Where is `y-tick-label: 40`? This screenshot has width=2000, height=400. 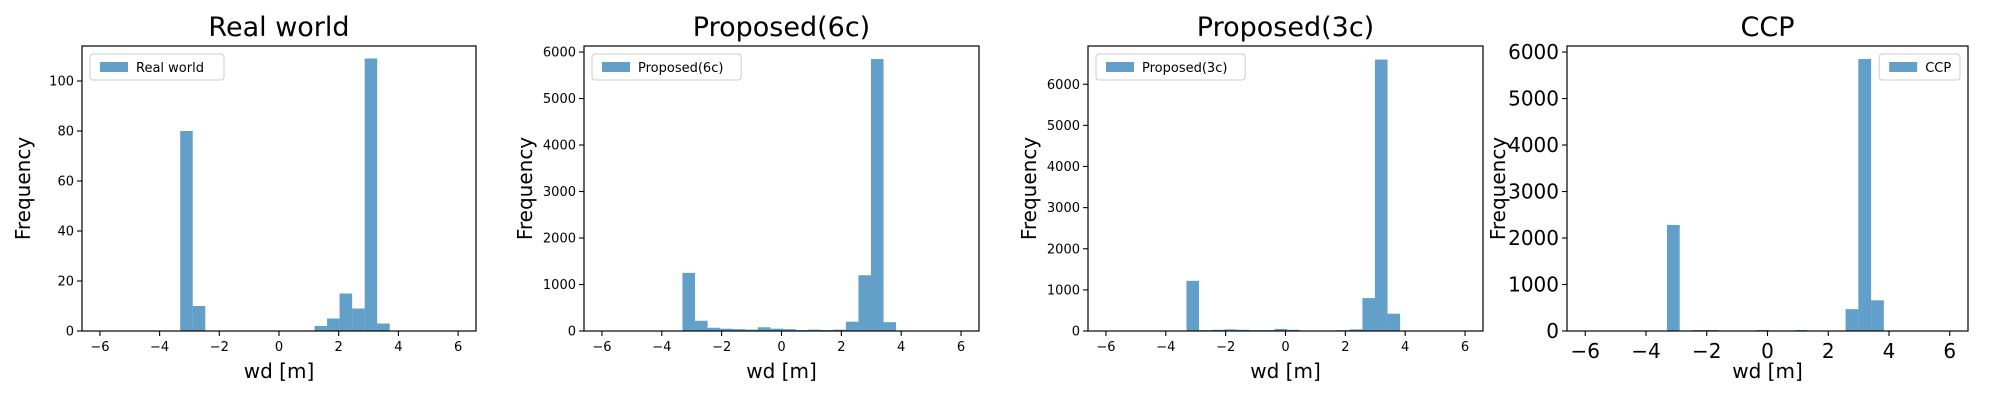 y-tick-label: 40 is located at coordinates (65, 232).